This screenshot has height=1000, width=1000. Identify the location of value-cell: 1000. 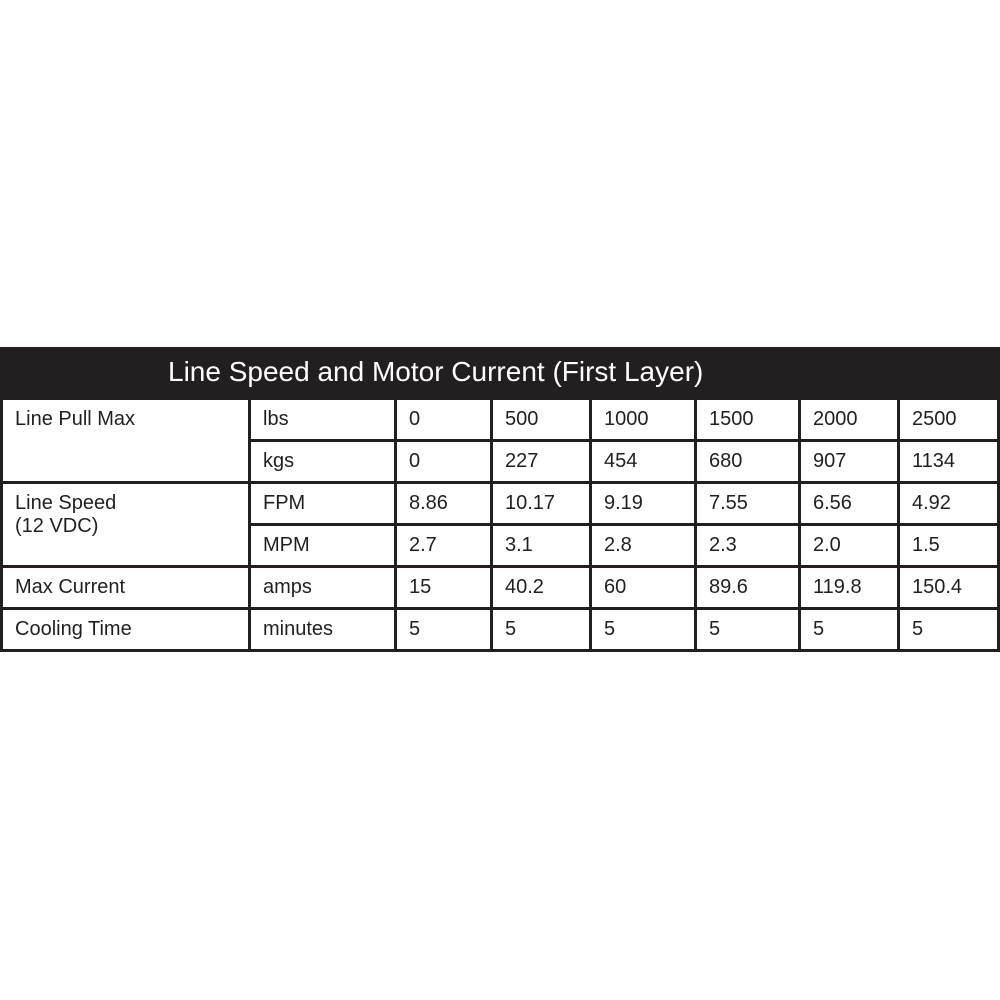
(643, 419).